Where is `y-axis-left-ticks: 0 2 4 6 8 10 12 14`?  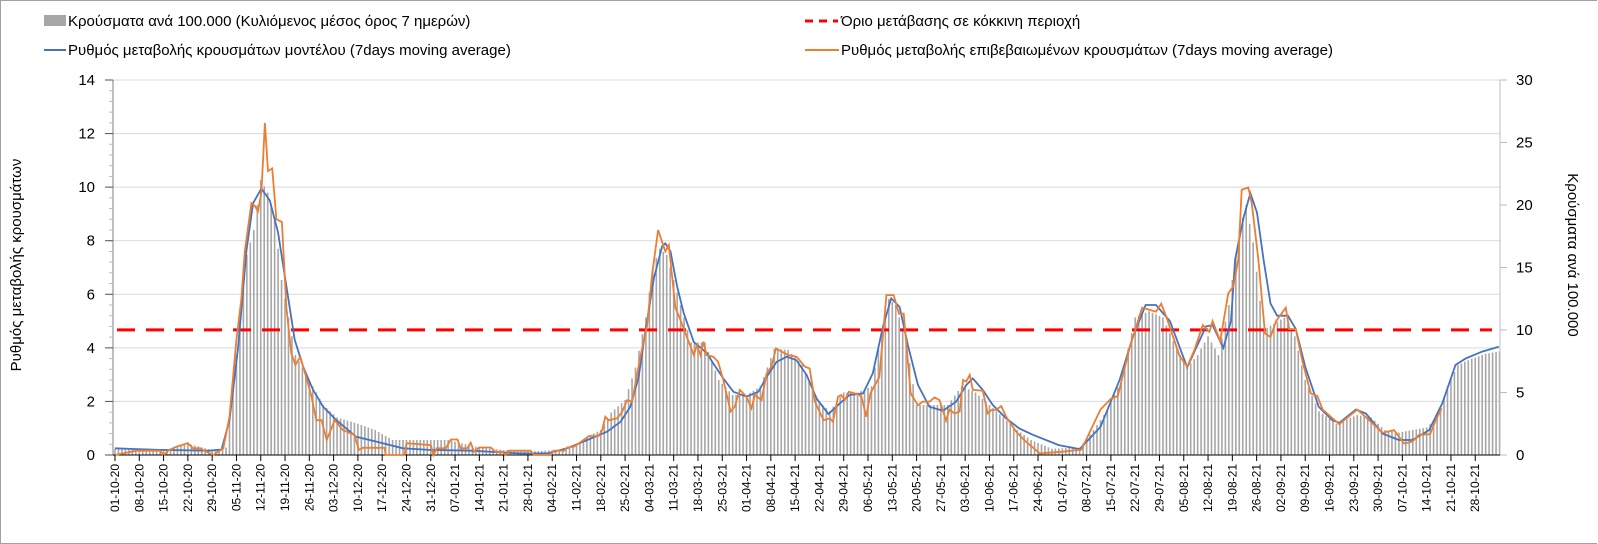
y-axis-left-ticks: 0 2 4 6 8 10 12 14 is located at coordinates (95, 268).